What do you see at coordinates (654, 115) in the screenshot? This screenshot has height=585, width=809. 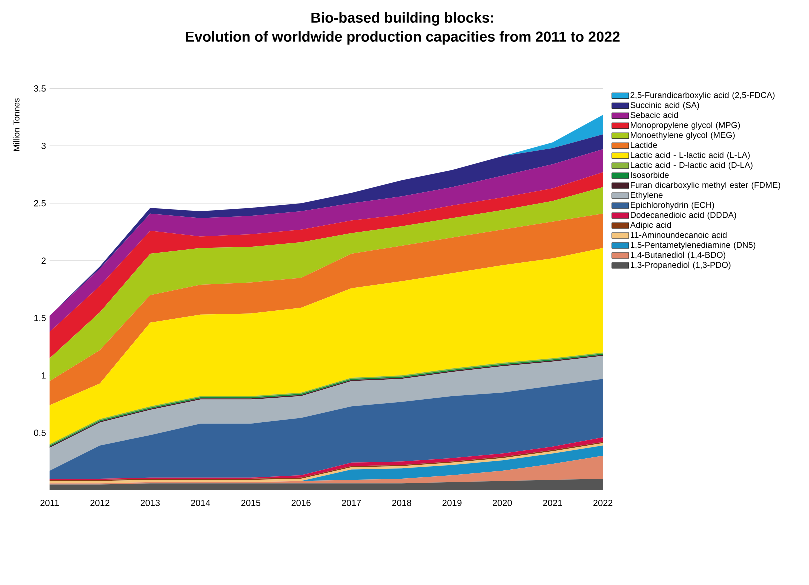 I see `legend-label: Sebacic acid` at bounding box center [654, 115].